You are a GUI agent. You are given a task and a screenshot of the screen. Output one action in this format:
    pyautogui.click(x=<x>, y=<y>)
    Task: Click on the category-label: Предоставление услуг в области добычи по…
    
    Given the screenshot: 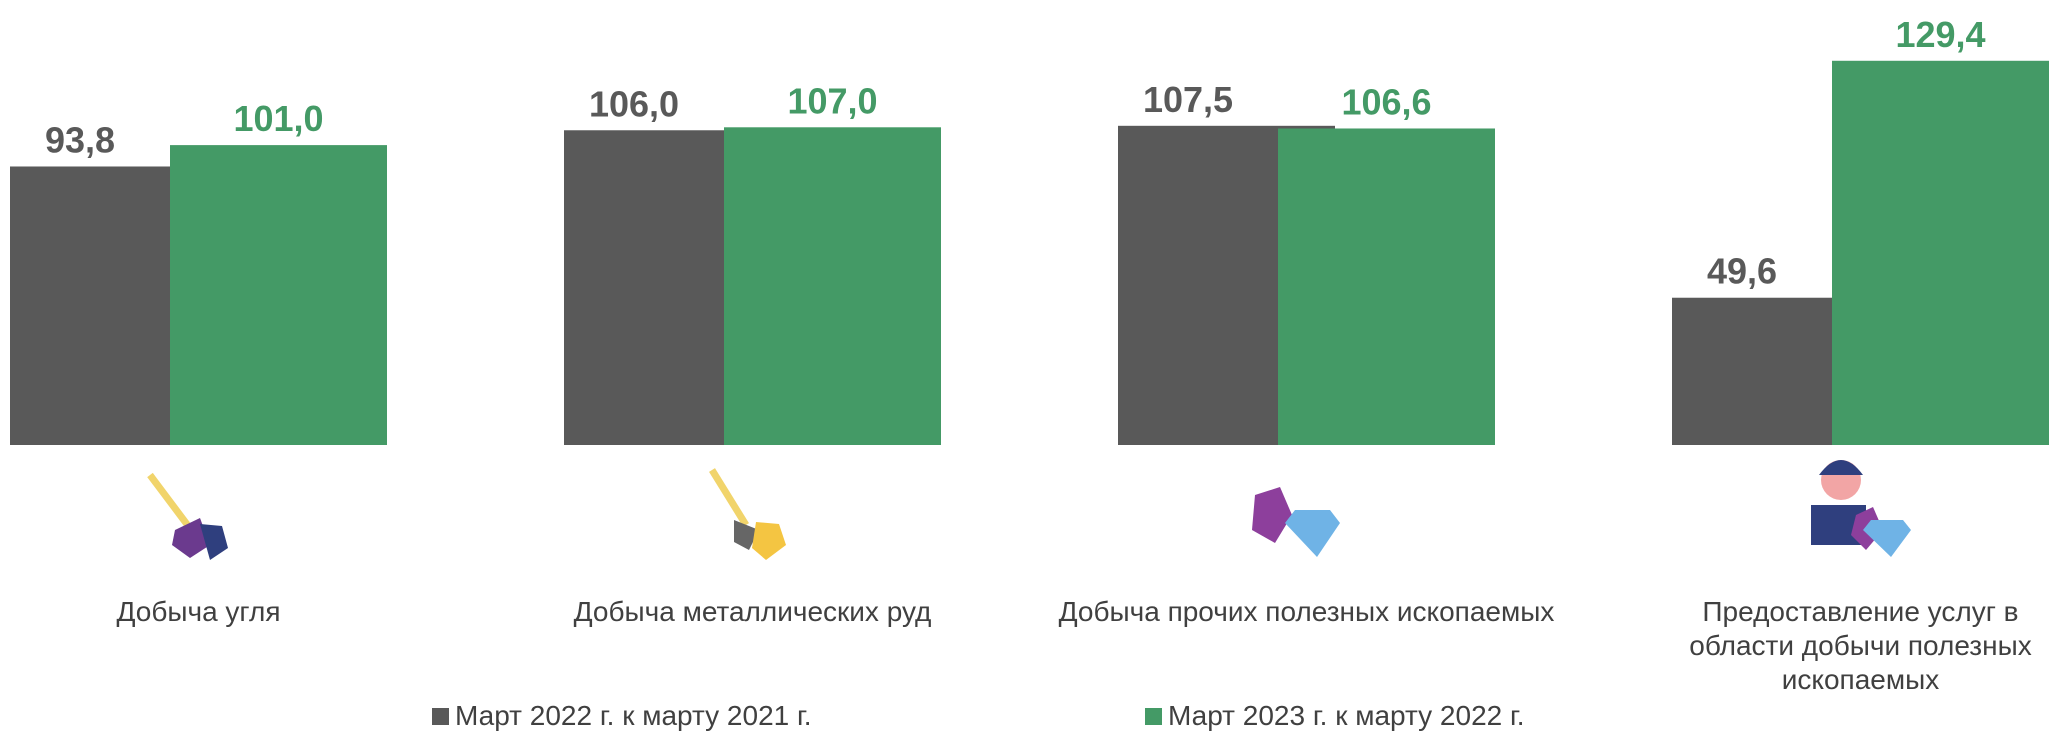 What is the action you would take?
    pyautogui.click(x=1860, y=645)
    